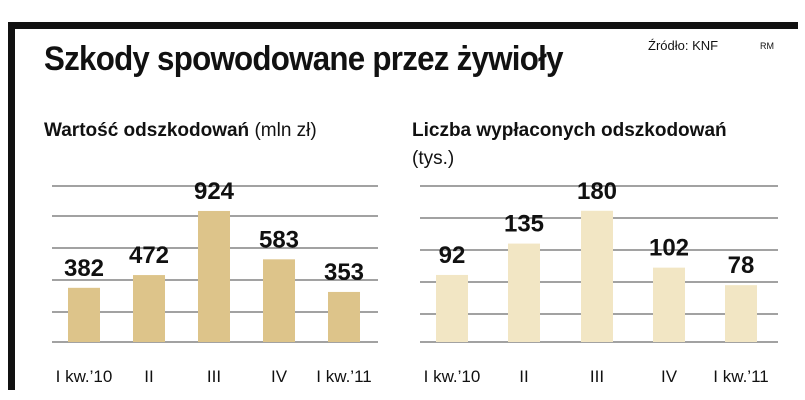  Describe the element at coordinates (669, 248) in the screenshot. I see `right-value-label-3: 102` at that location.